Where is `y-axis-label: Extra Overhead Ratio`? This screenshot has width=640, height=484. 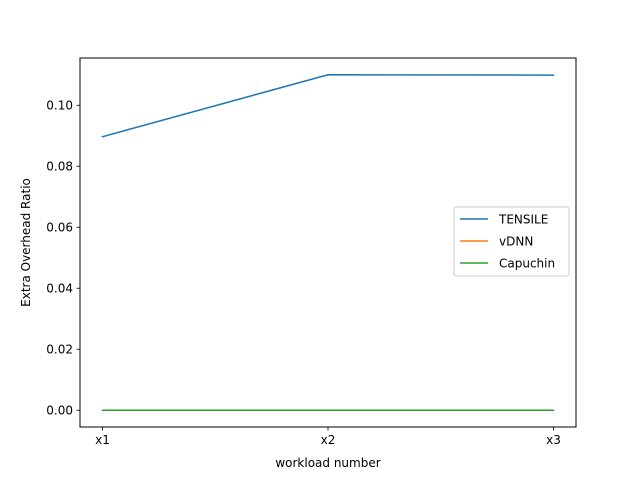
y-axis-label: Extra Overhead Ratio is located at coordinates (26, 242).